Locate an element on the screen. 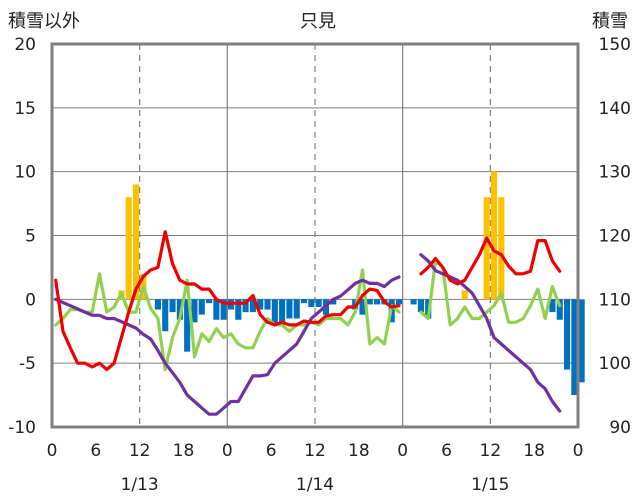 The height and width of the screenshot is (501, 636). right-tick-label: 140 is located at coordinates (615, 109).